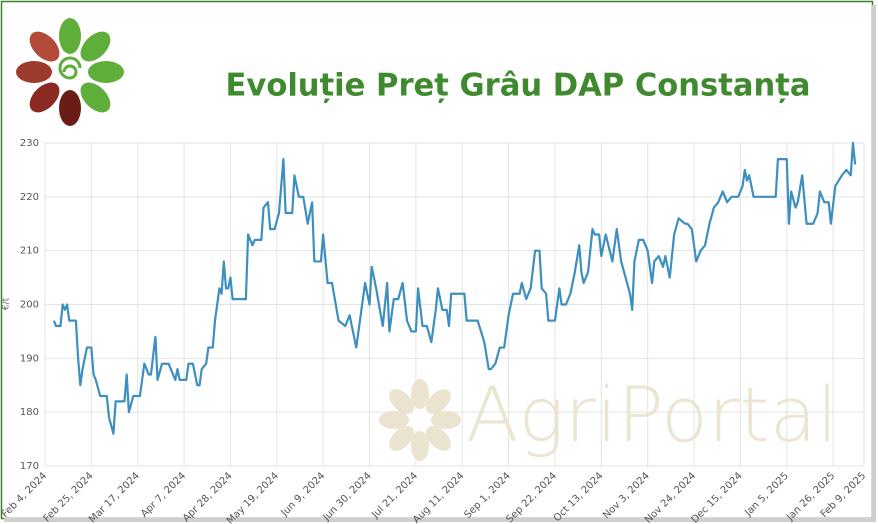 The image size is (878, 524). Describe the element at coordinates (7, 303) in the screenshot. I see `y-axis-label: €/t` at that location.